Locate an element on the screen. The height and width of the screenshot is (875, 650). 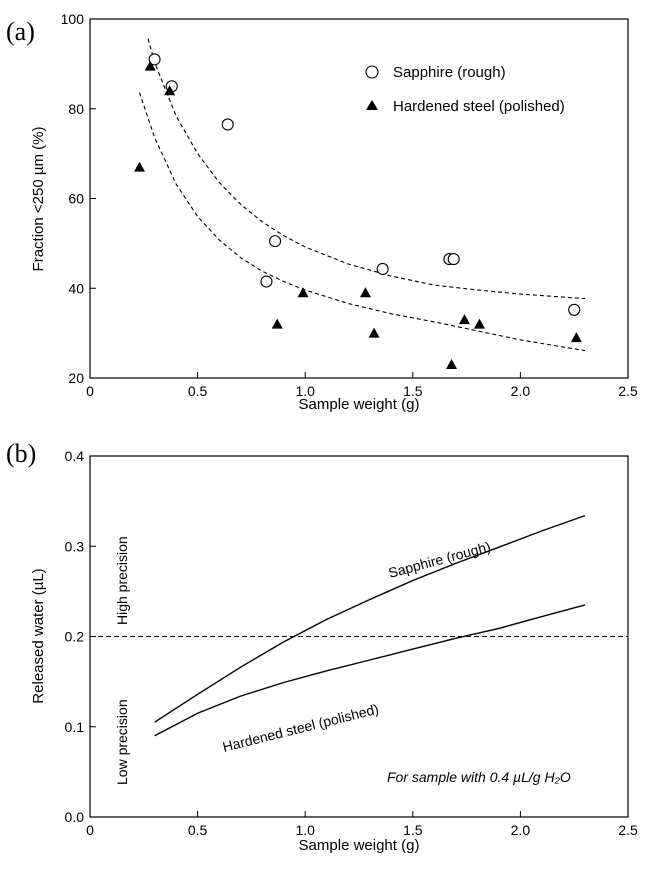
panel-a-y-axis-label: Fraction <250 µm (%) is located at coordinates (38, 199).